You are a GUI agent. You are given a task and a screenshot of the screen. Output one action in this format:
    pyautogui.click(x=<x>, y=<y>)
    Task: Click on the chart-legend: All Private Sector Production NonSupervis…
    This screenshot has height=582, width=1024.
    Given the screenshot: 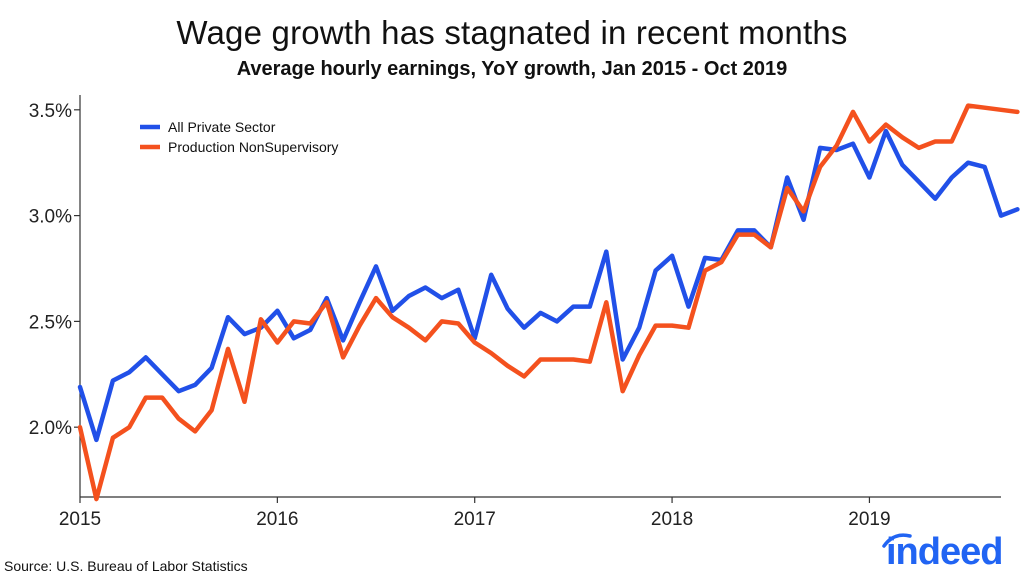 What is the action you would take?
    pyautogui.click(x=239, y=137)
    